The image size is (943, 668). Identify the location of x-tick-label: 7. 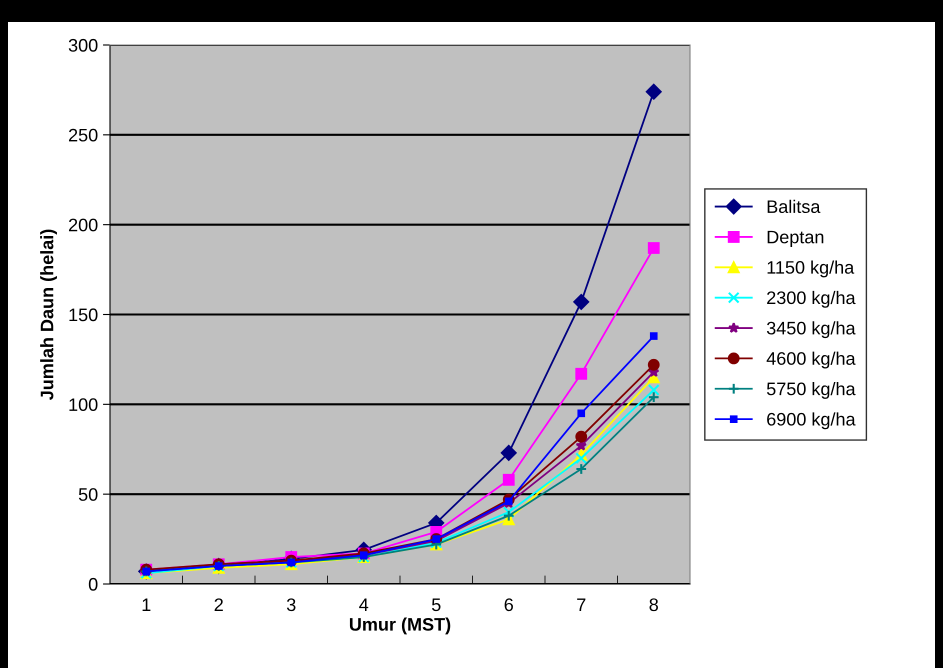
(581, 604).